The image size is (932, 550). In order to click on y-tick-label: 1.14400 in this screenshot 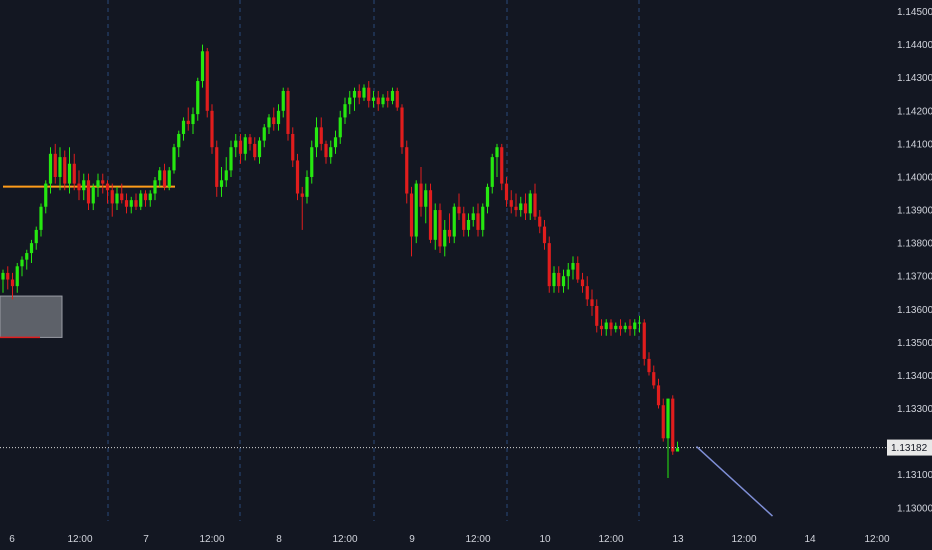, I will do `click(914, 45)`.